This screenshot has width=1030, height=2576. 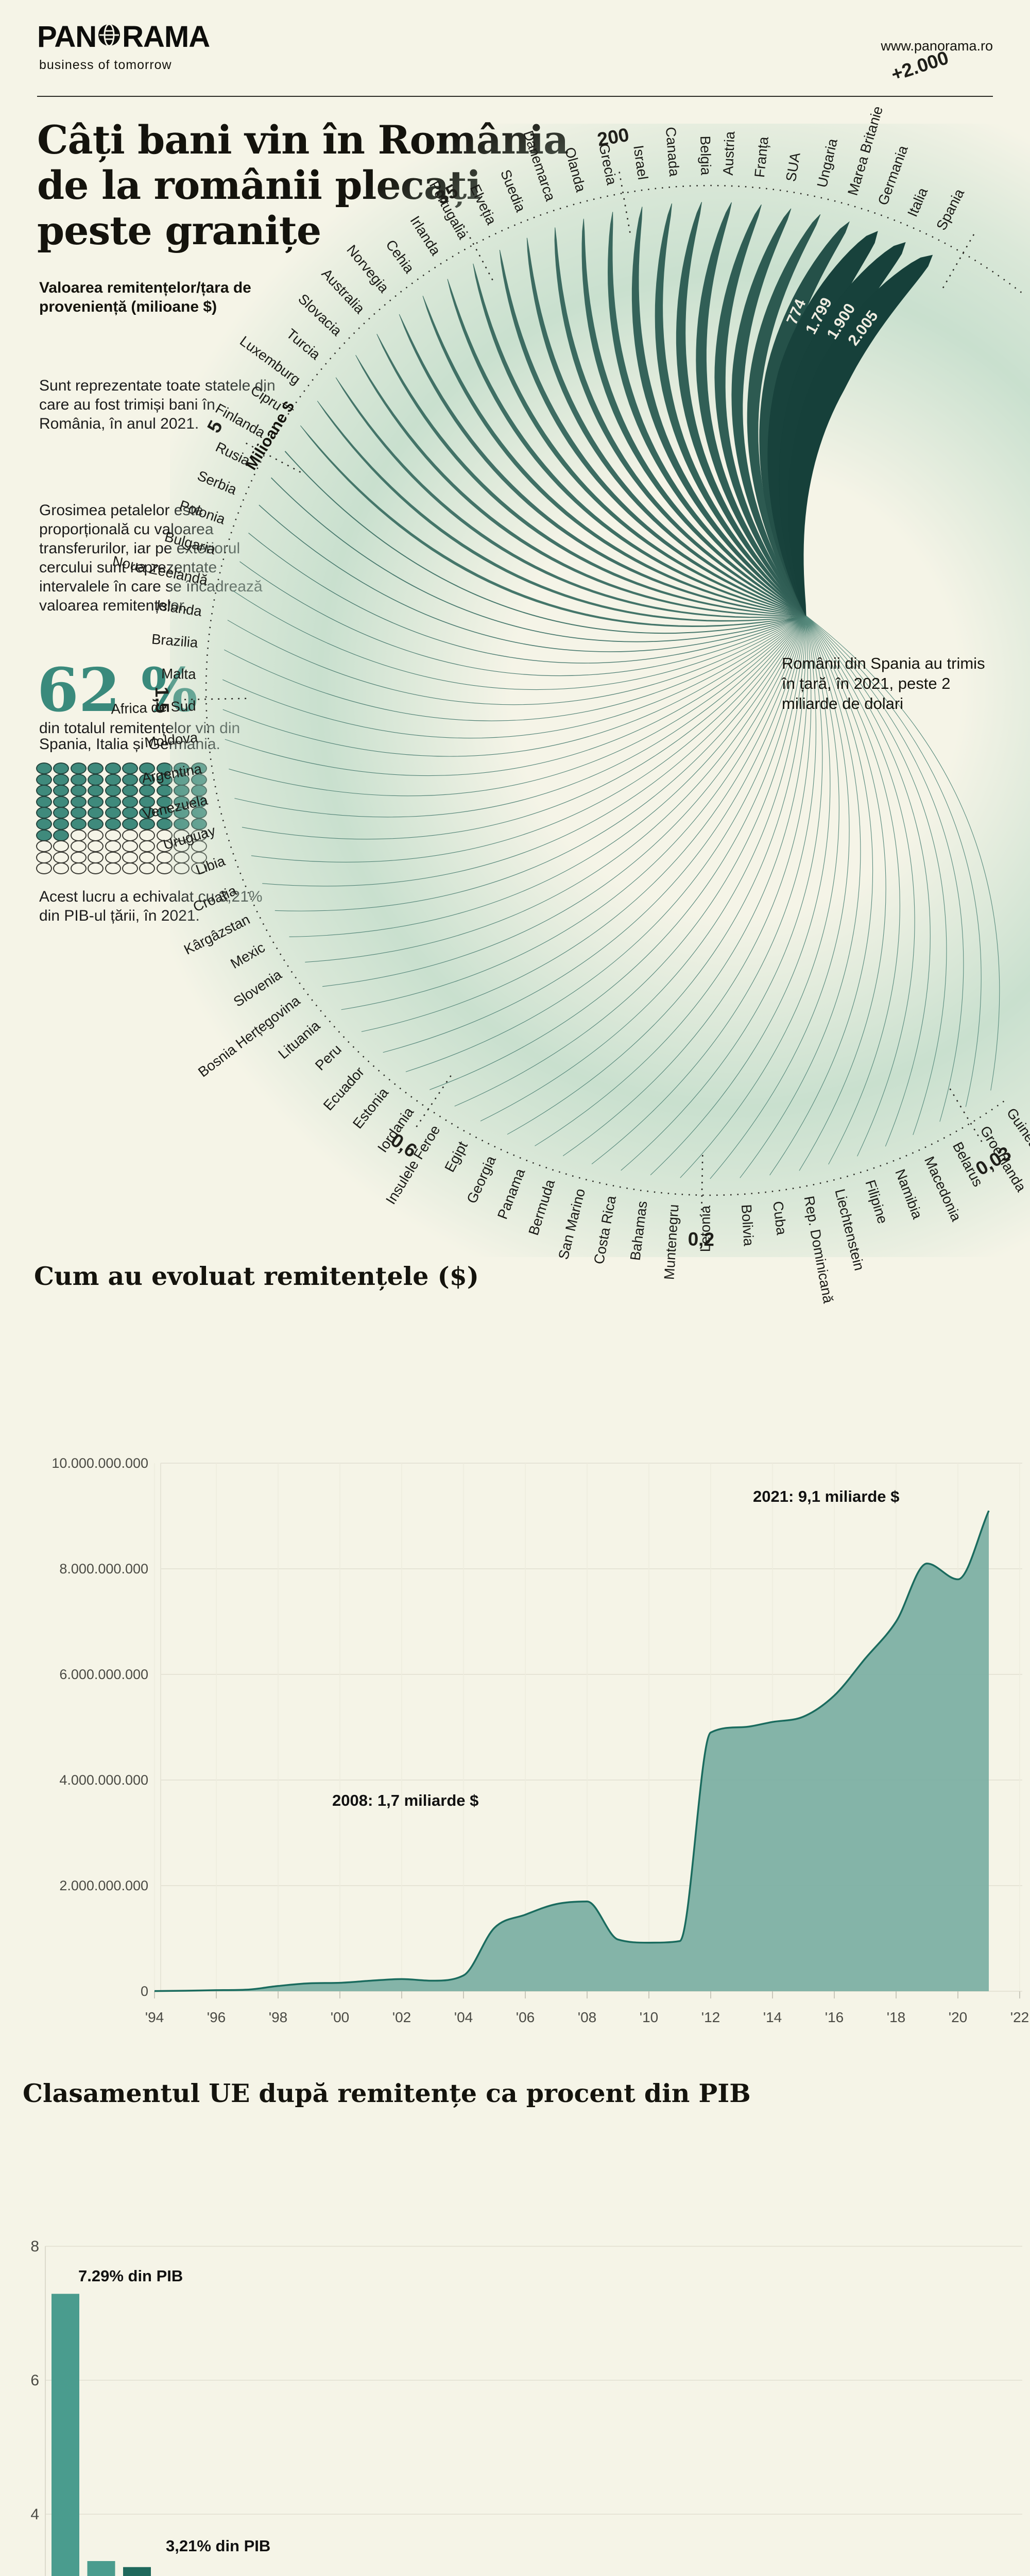 I want to click on x-axis-label: '14, so click(x=772, y=2017).